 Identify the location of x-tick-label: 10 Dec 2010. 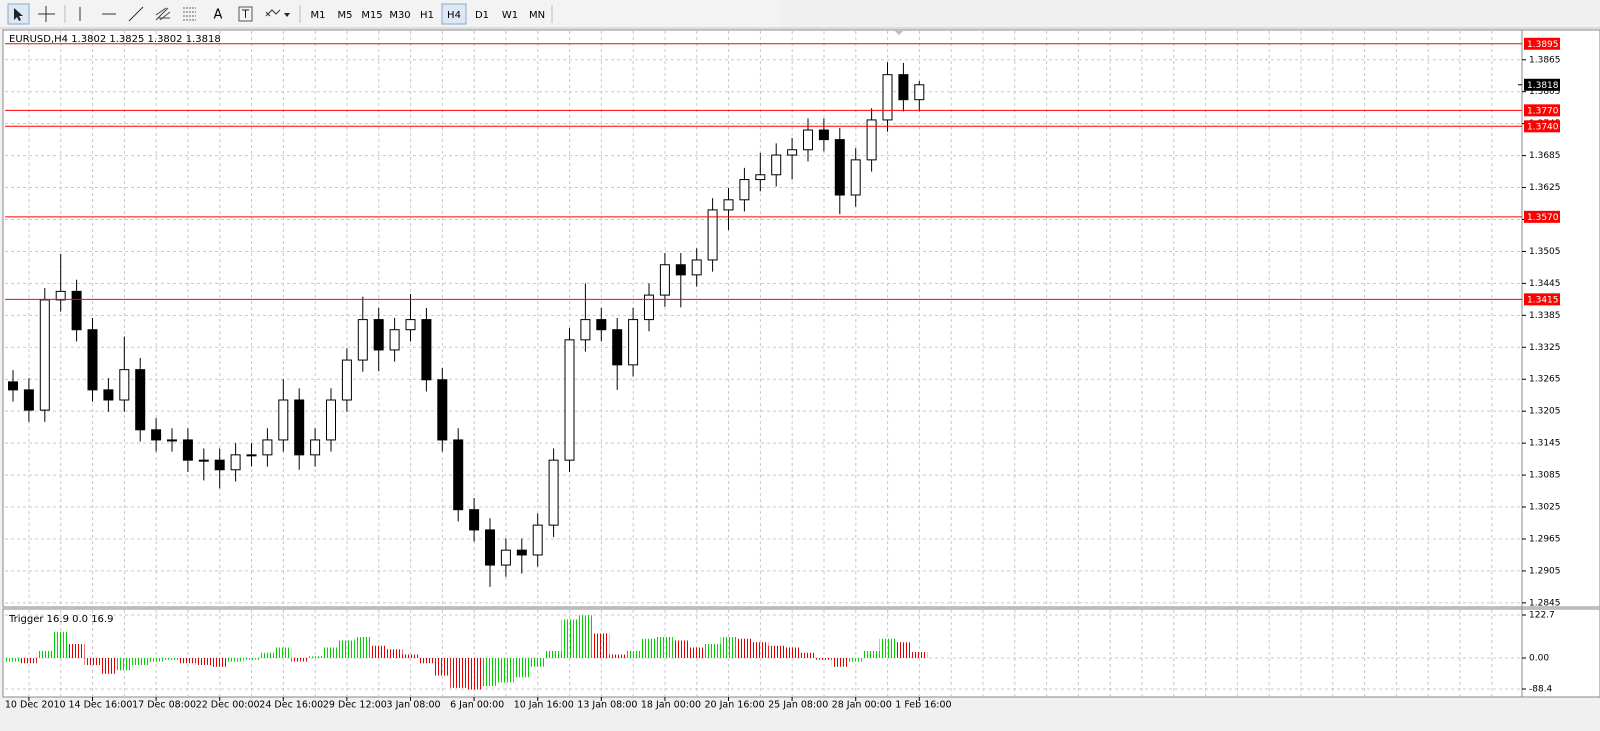
(35, 705).